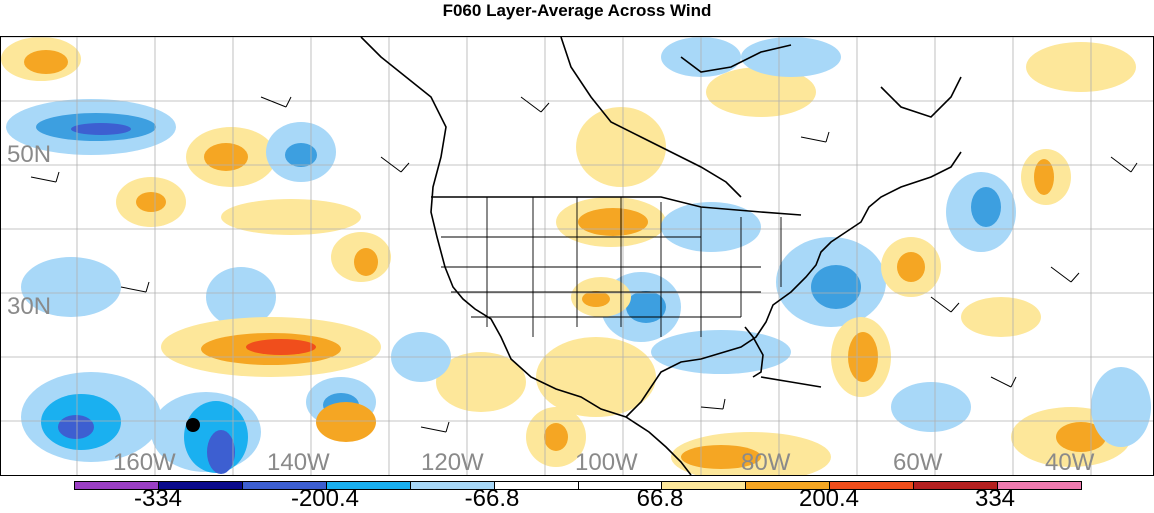  What do you see at coordinates (766, 462) in the screenshot?
I see `lon-label-80w: 80W` at bounding box center [766, 462].